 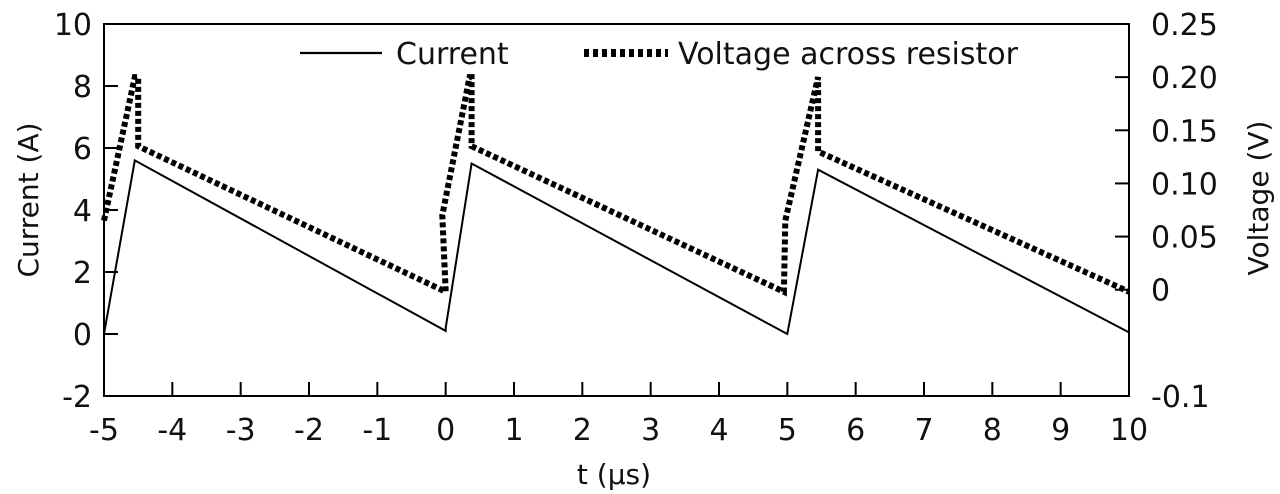 I want to click on x-tick-label: 3, so click(x=650, y=430).